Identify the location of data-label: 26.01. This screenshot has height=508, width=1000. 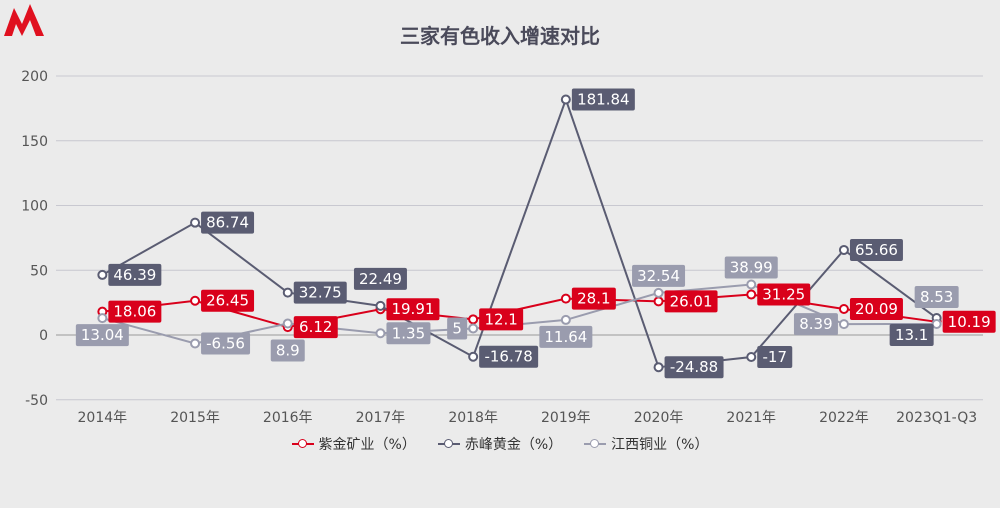
(691, 301).